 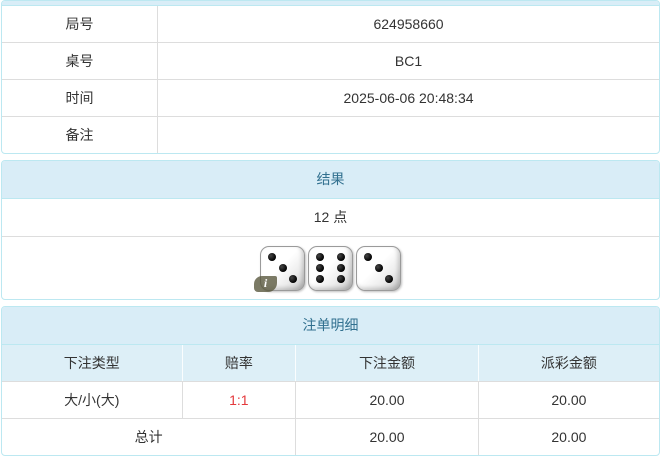 I want to click on table-id-value: BC1, so click(x=408, y=61).